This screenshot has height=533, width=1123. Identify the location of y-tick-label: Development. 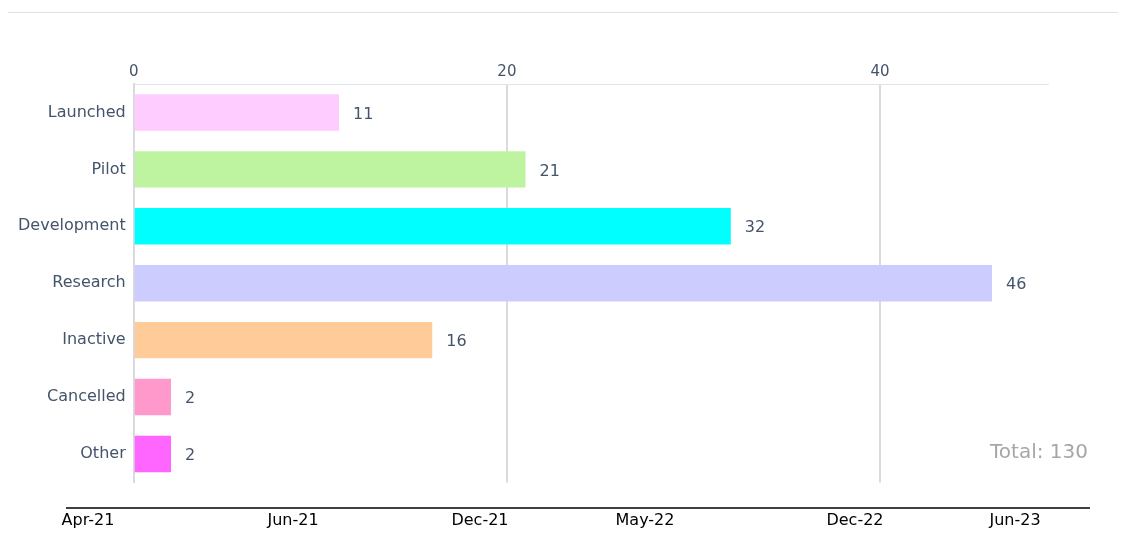
(71, 225).